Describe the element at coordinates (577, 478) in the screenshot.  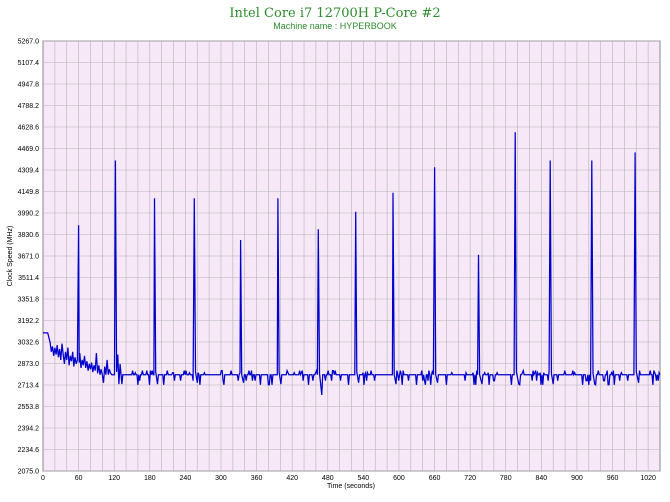
I see `x-tick-label: 900` at that location.